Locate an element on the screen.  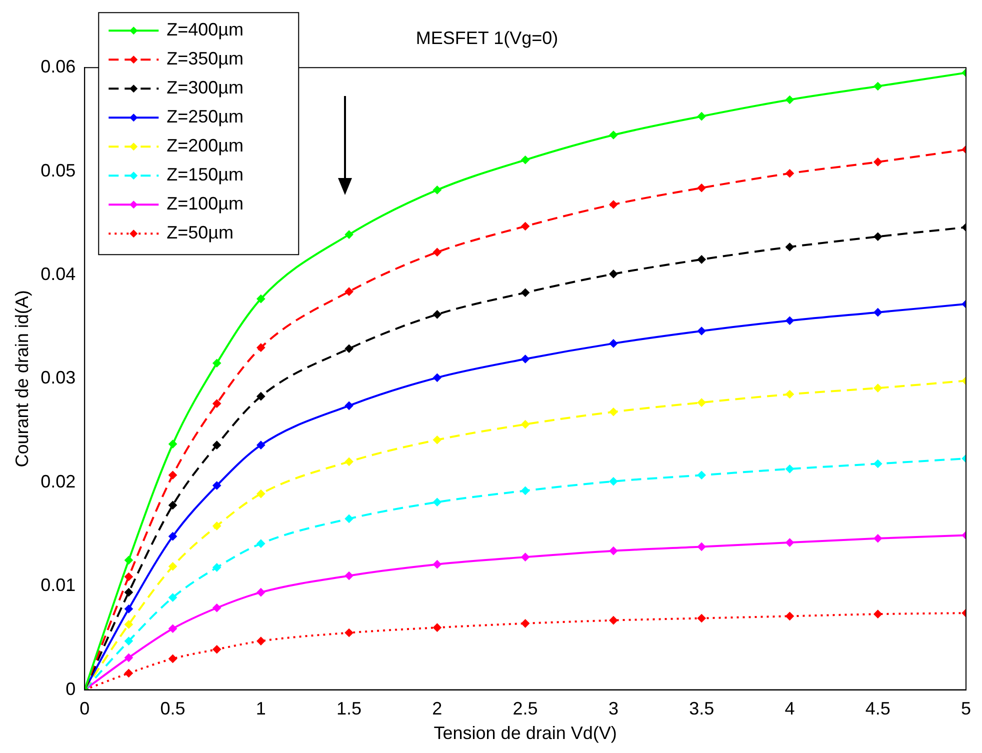
legend-label: Z=50µm is located at coordinates (200, 232).